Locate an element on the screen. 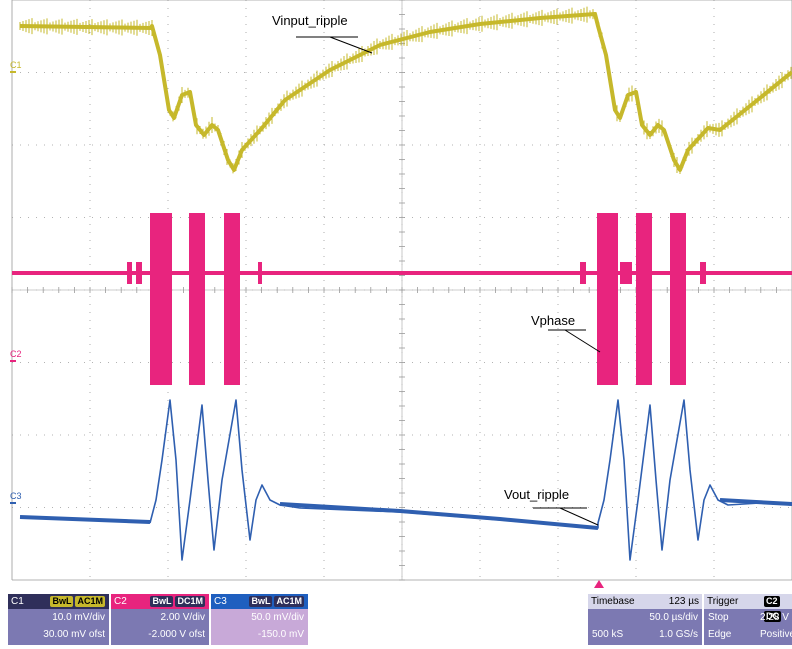 The width and height of the screenshot is (792, 649). c1-coupling-badge: AC1M is located at coordinates (90, 601).